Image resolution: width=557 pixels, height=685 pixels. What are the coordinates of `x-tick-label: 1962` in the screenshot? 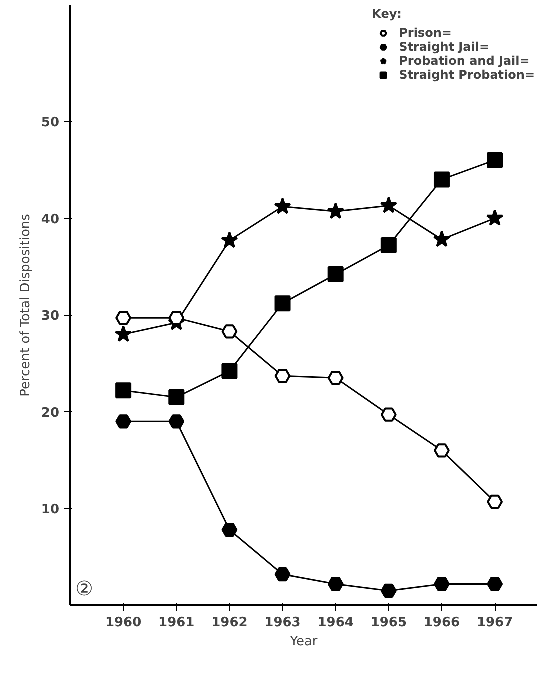 It's located at (230, 623).